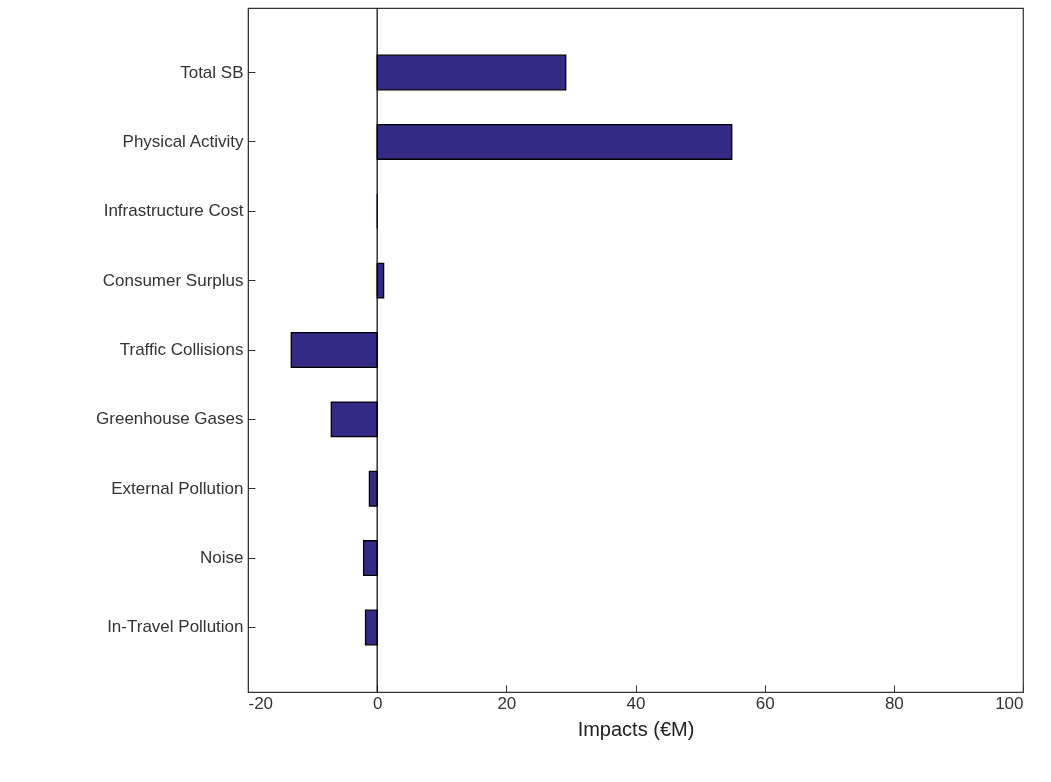 The height and width of the screenshot is (782, 1051). Describe the element at coordinates (636, 728) in the screenshot. I see `x-axis-title: Impacts (€M)` at that location.